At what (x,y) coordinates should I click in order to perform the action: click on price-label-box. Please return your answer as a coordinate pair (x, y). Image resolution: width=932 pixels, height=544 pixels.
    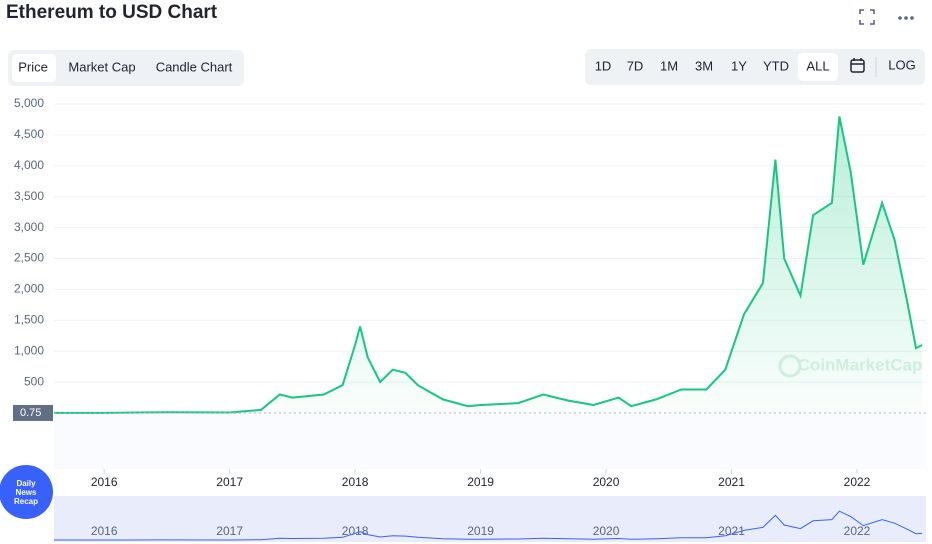
    Looking at the image, I should click on (33, 412).